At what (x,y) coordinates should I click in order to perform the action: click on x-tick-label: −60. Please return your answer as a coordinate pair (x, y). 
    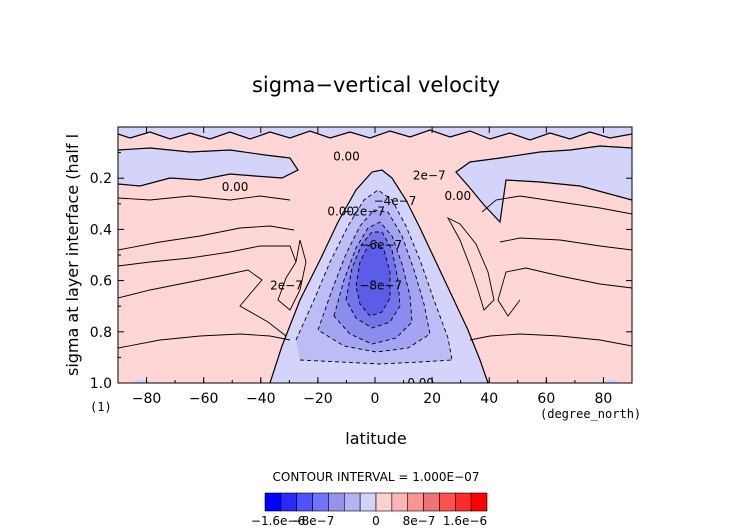
    Looking at the image, I should click on (204, 399).